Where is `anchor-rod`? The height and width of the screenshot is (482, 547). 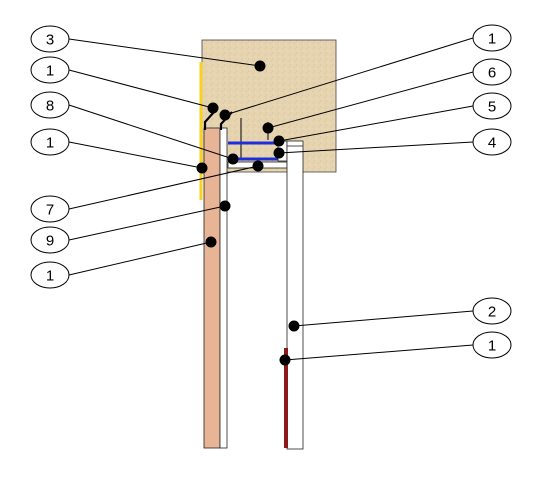 anchor-rod is located at coordinates (286, 398).